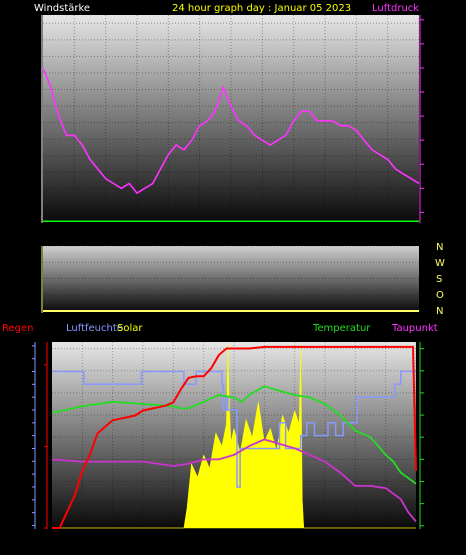 The image size is (466, 555). I want to click on compass-label-n1: N, so click(439, 247).